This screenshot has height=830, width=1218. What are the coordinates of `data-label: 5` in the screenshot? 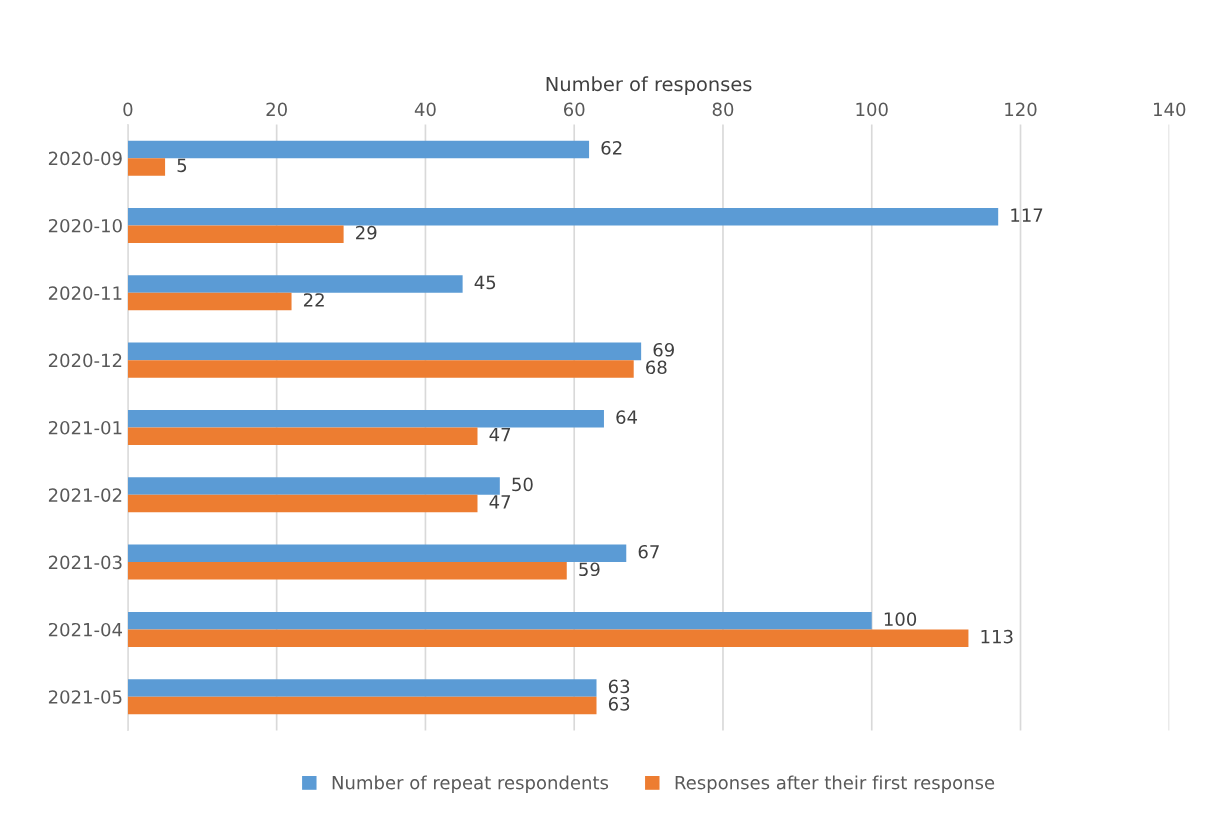 It's located at (182, 165).